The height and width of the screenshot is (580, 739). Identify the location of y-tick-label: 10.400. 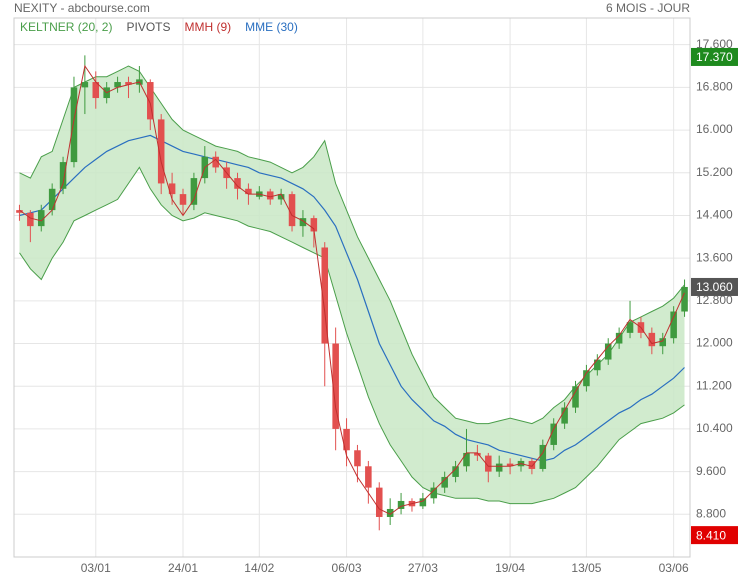
(714, 428).